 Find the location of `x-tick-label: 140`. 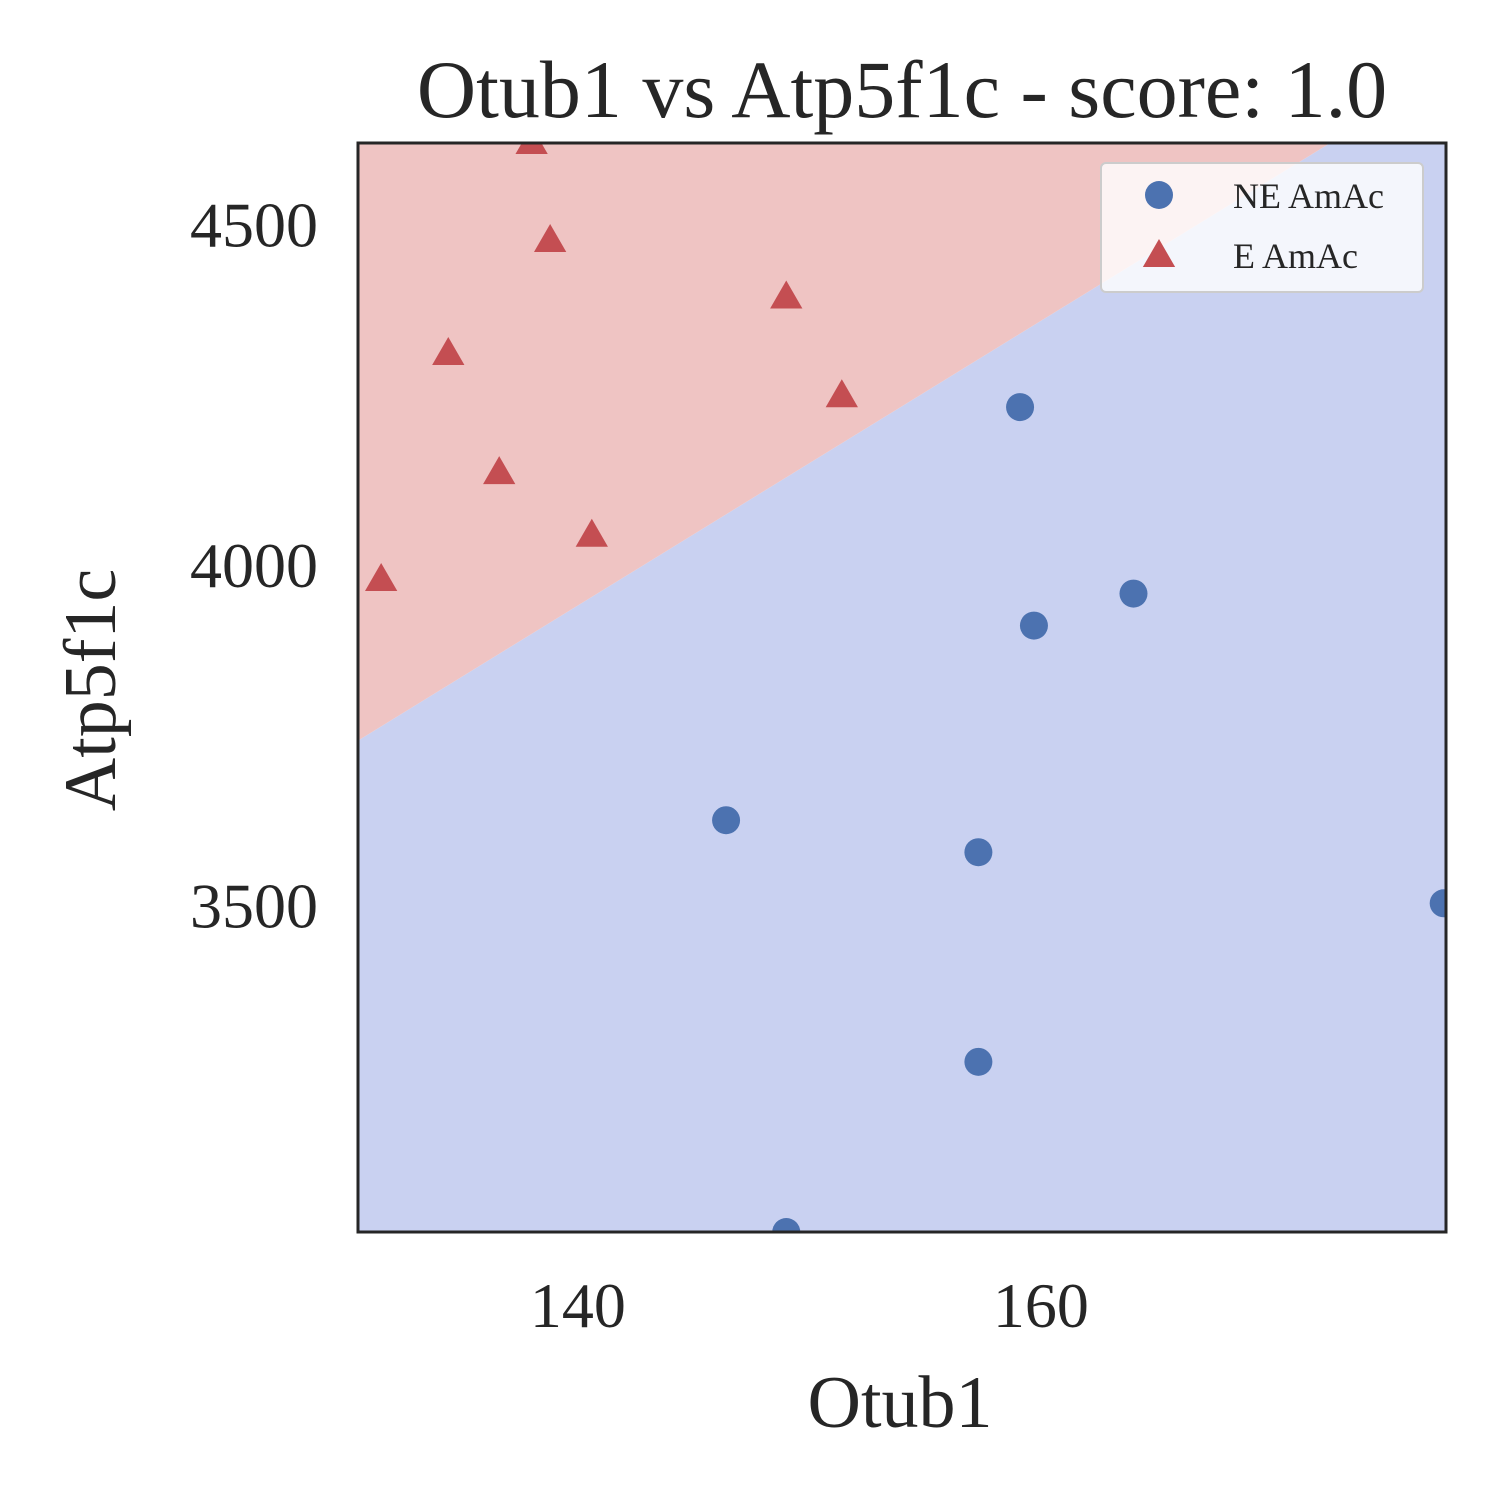

x-tick-label: 140 is located at coordinates (578, 1305).